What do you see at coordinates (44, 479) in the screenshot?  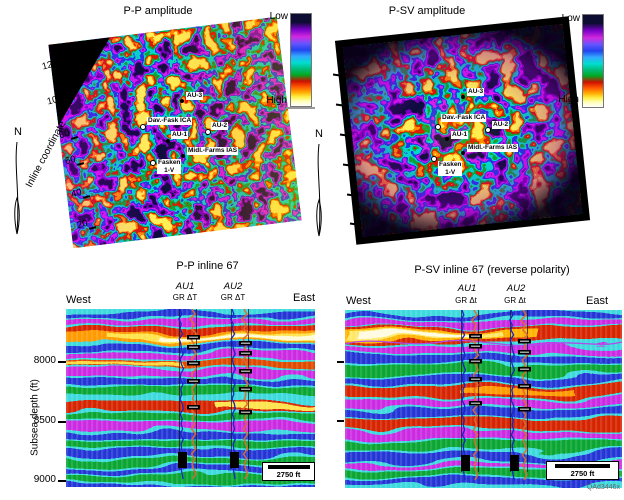 I see `pp-depth-tick: 9000` at bounding box center [44, 479].